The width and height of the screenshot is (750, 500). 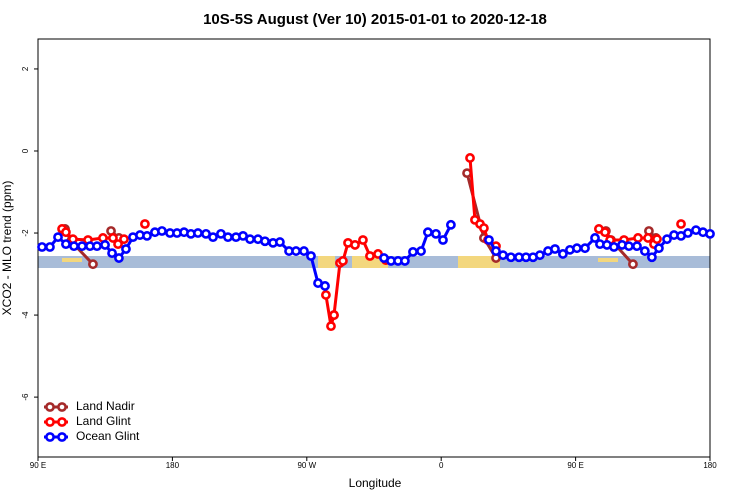 I want to click on legend-label: Ocean Glint, so click(x=108, y=436).